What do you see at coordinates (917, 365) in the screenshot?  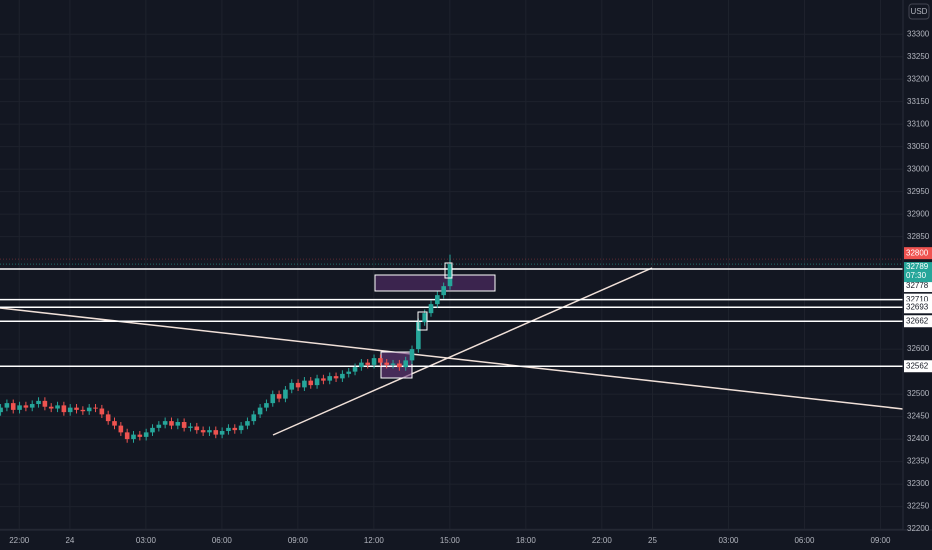 I see `price-line-label: 32562` at bounding box center [917, 365].